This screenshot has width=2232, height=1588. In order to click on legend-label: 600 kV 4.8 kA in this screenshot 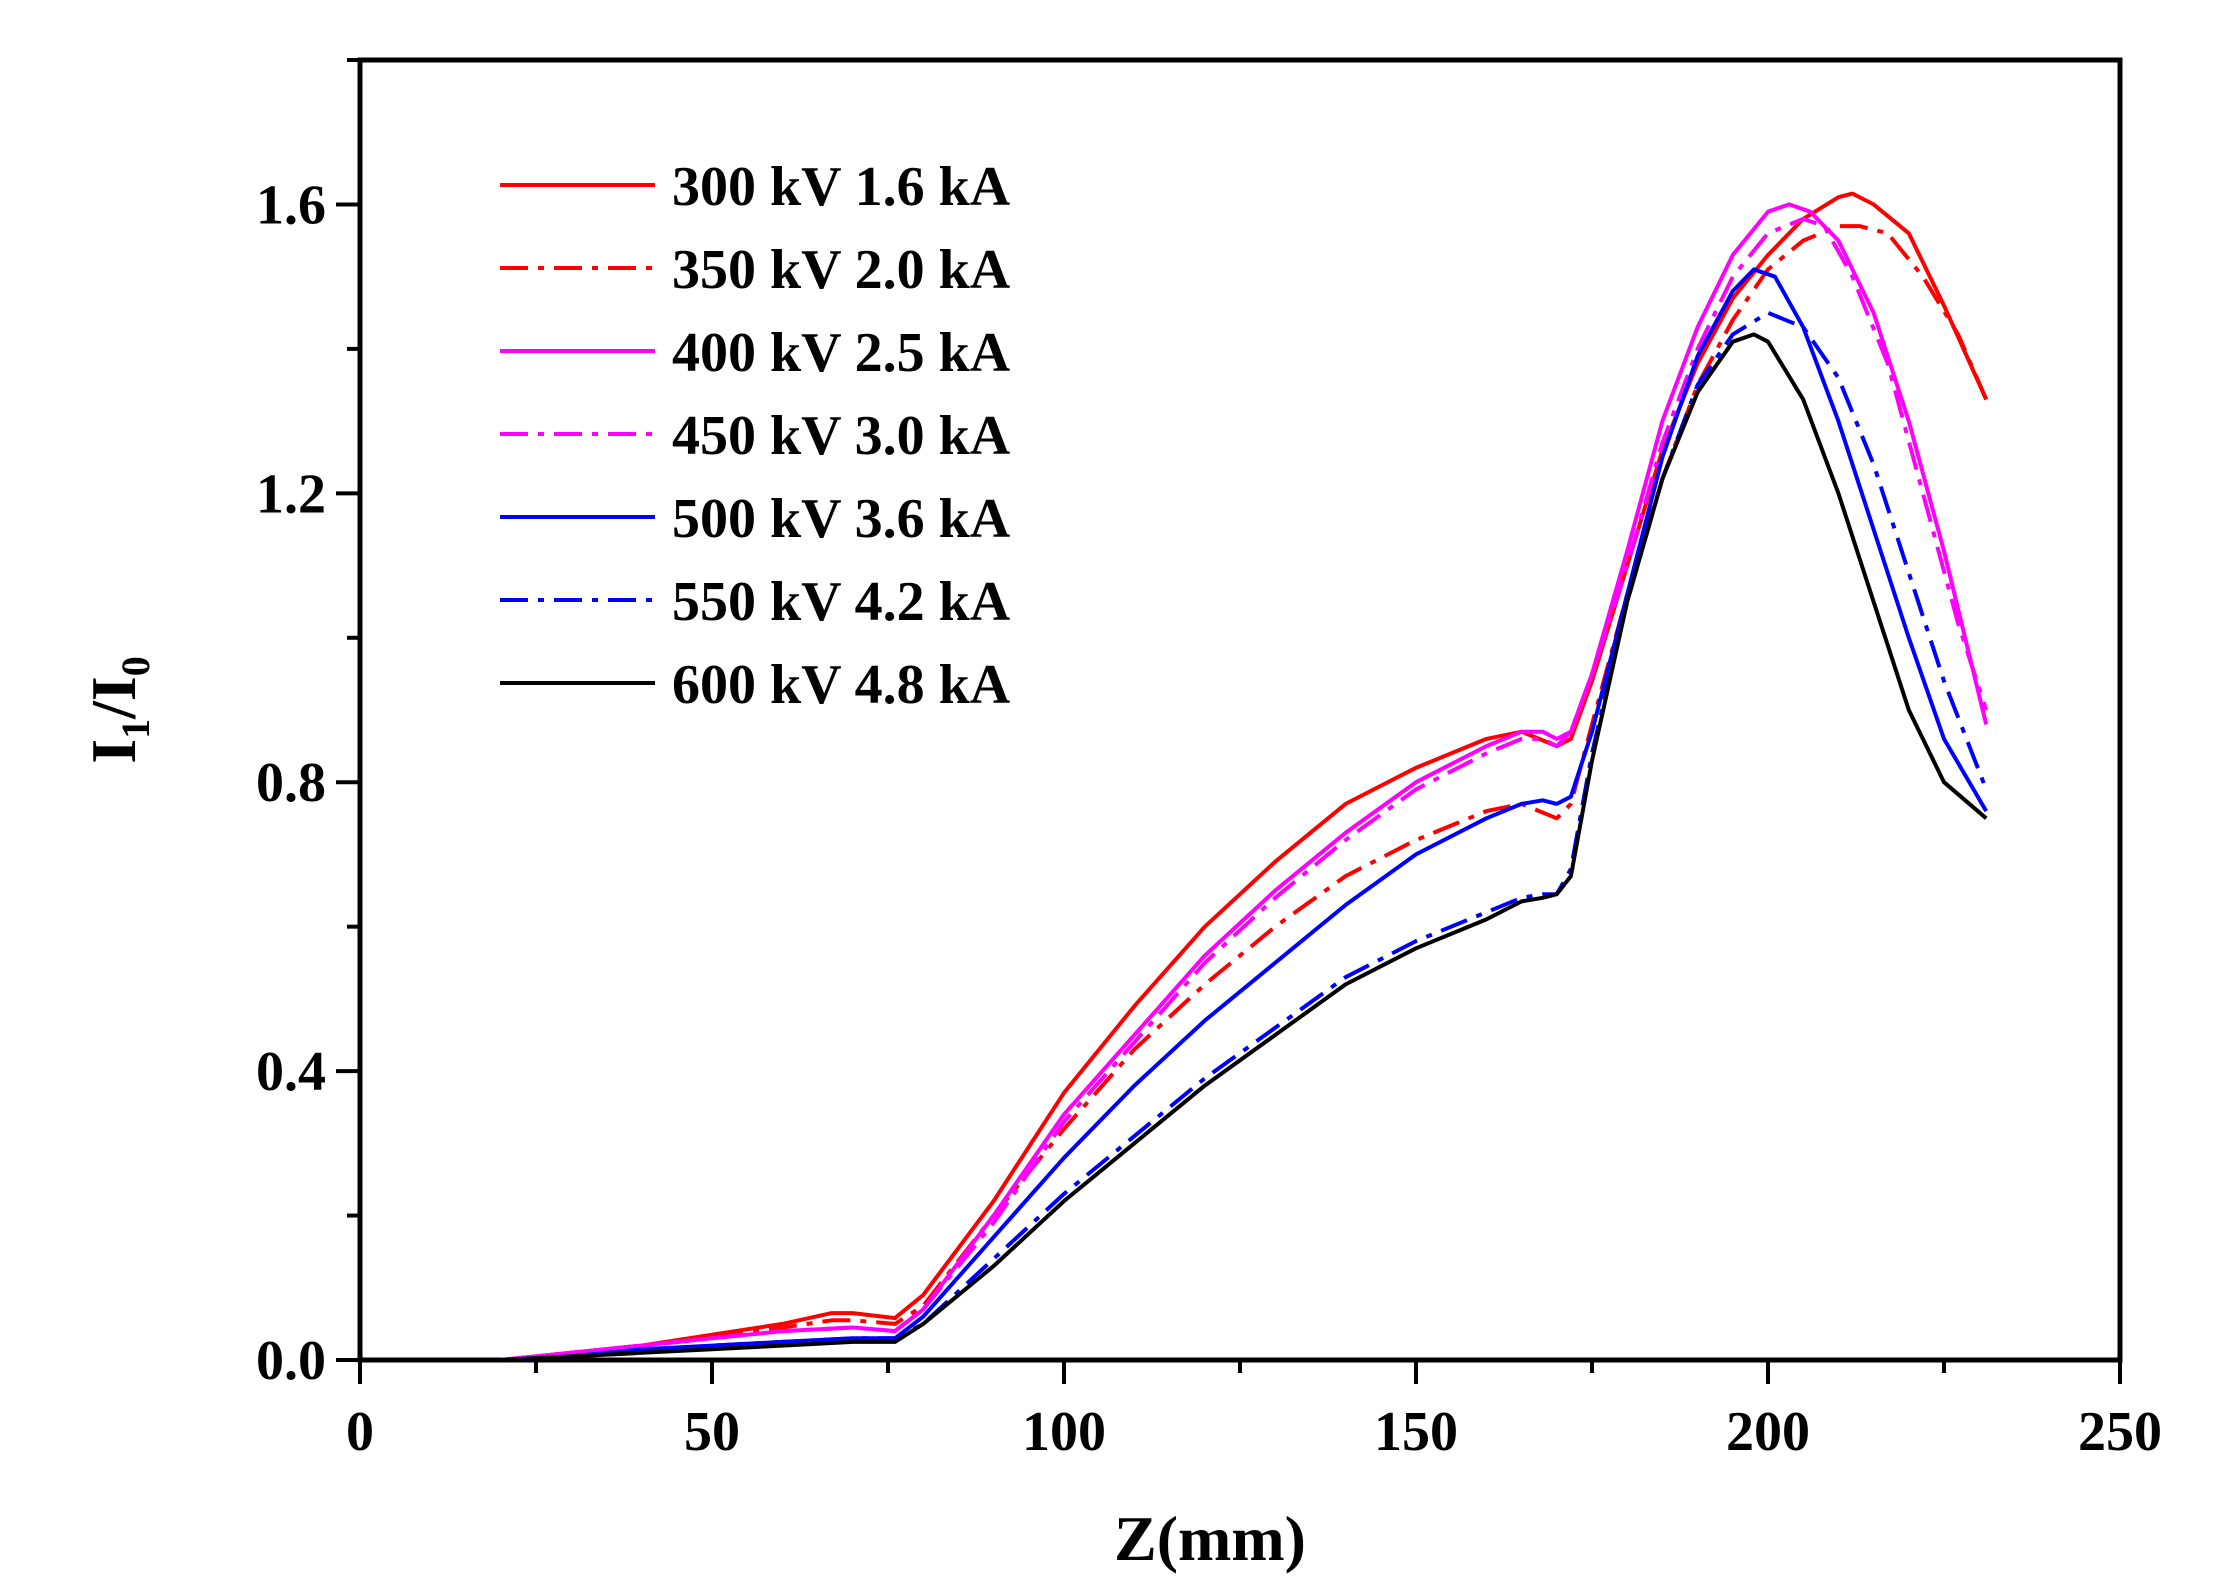, I will do `click(841, 685)`.